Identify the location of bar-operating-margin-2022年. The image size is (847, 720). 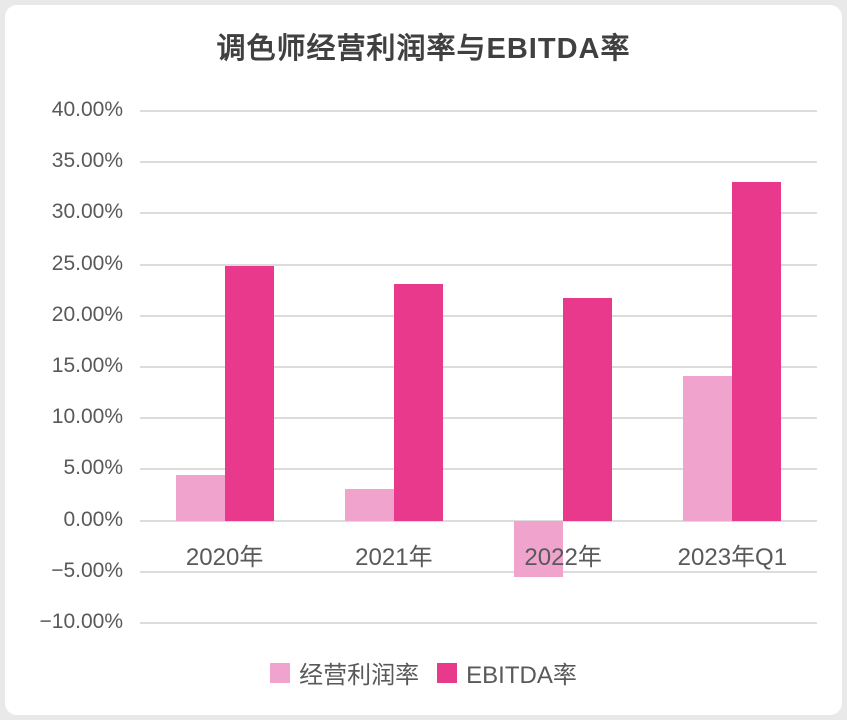
(539, 548).